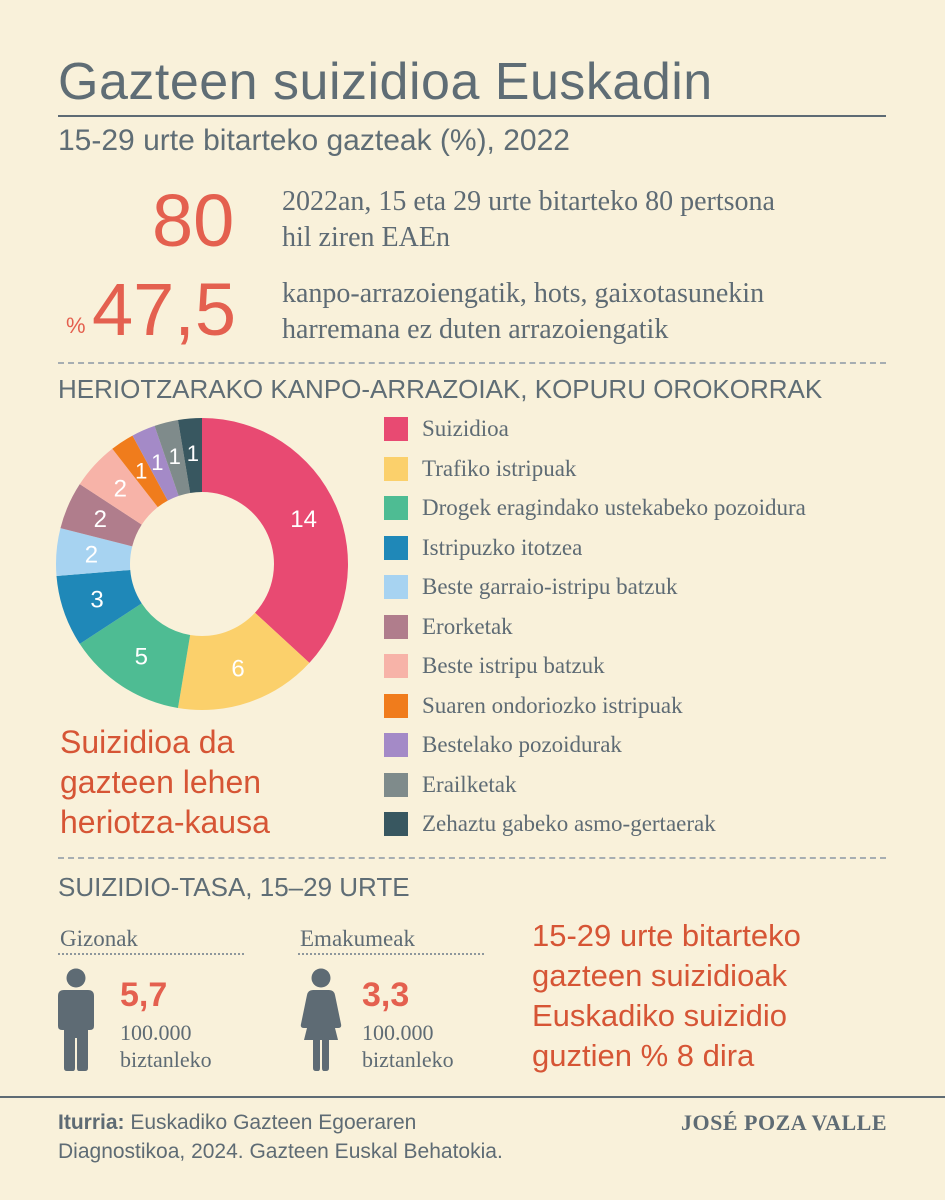 This screenshot has width=945, height=1200. Describe the element at coordinates (144, 995) in the screenshot. I see `men-rate-value: 5,7` at that location.